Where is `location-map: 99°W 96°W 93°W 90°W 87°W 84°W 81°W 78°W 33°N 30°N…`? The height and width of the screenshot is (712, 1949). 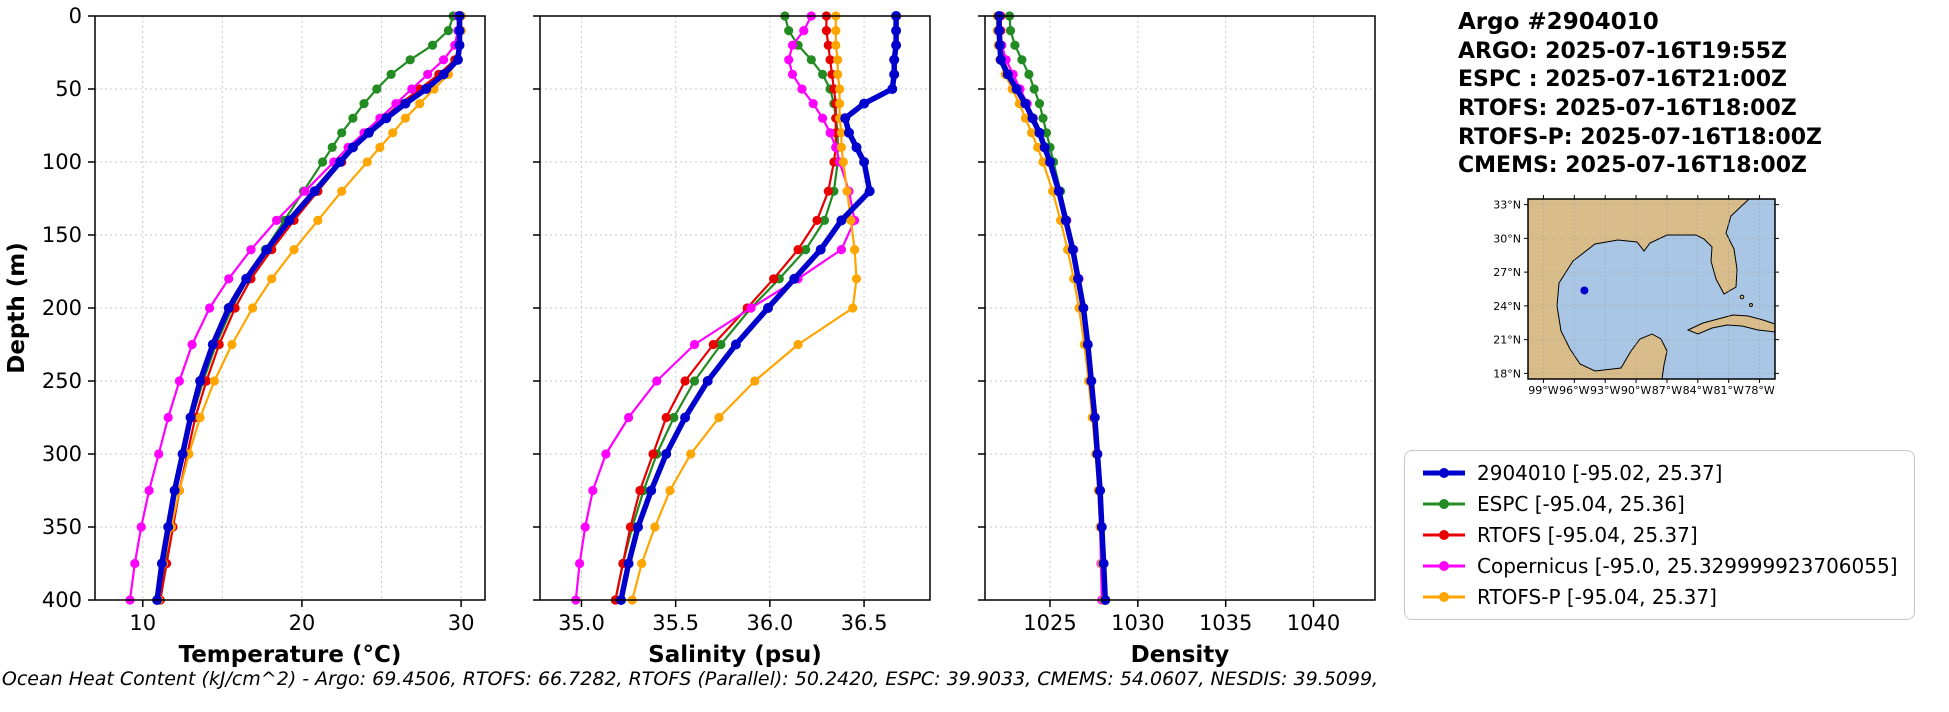
location-map: 99°W 96°W 93°W 90°W 87°W 84°W 81°W 78°W 33°N 30°N… is located at coordinates (1636, 310).